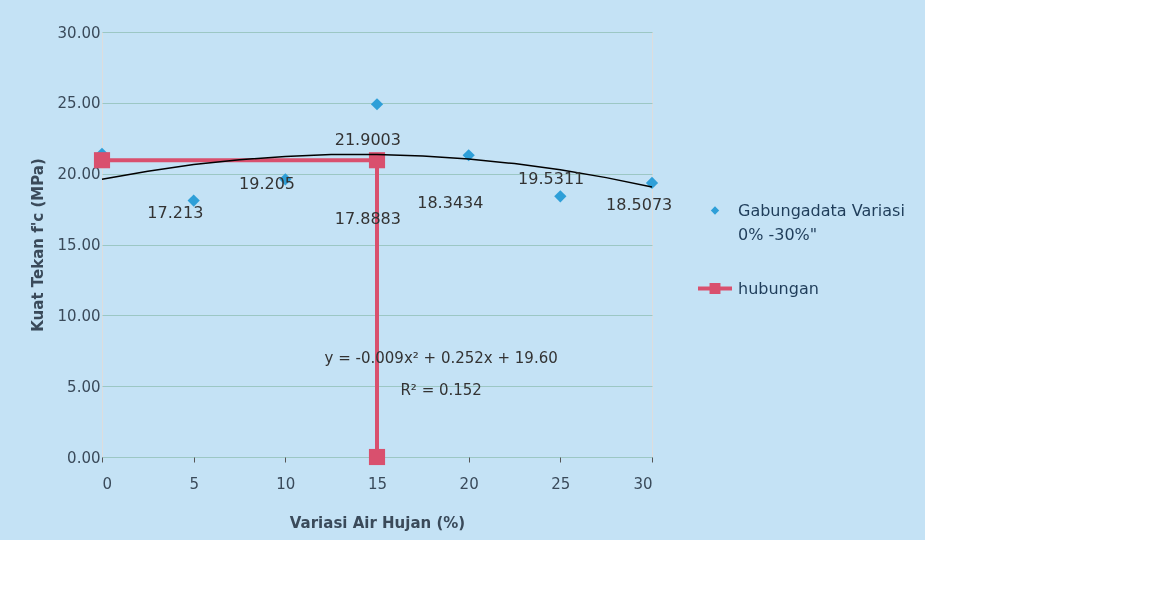 Image resolution: width=1160 pixels, height=601 pixels. What do you see at coordinates (639, 204) in the screenshot?
I see `annotation: 18.5073` at bounding box center [639, 204].